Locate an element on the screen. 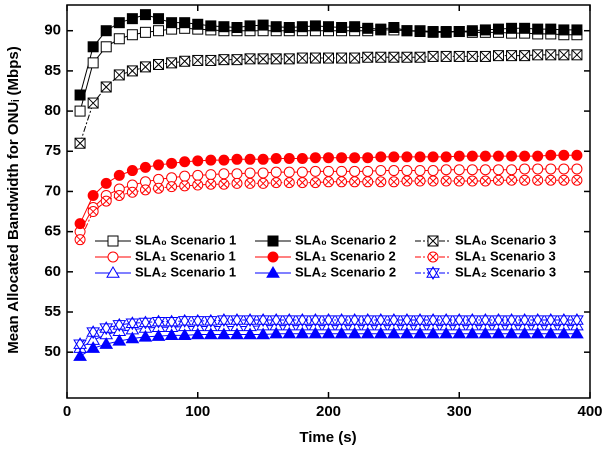 The width and height of the screenshot is (605, 452). y-tick-label: 75 is located at coordinates (52, 150).